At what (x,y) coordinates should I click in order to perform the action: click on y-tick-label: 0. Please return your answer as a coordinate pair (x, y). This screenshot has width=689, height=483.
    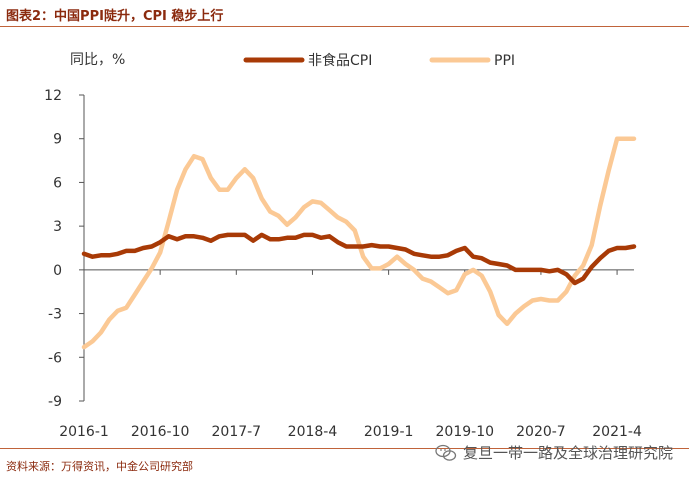
    Looking at the image, I should click on (57, 271).